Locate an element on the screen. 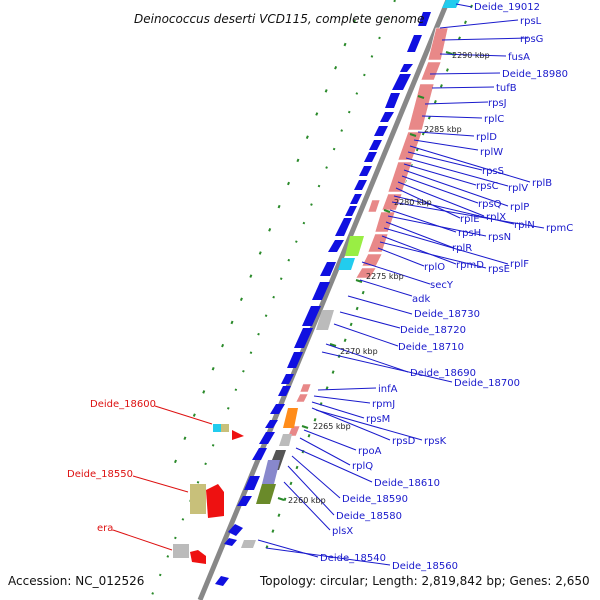 The image size is (600, 600). gene-label: rplB is located at coordinates (542, 183).